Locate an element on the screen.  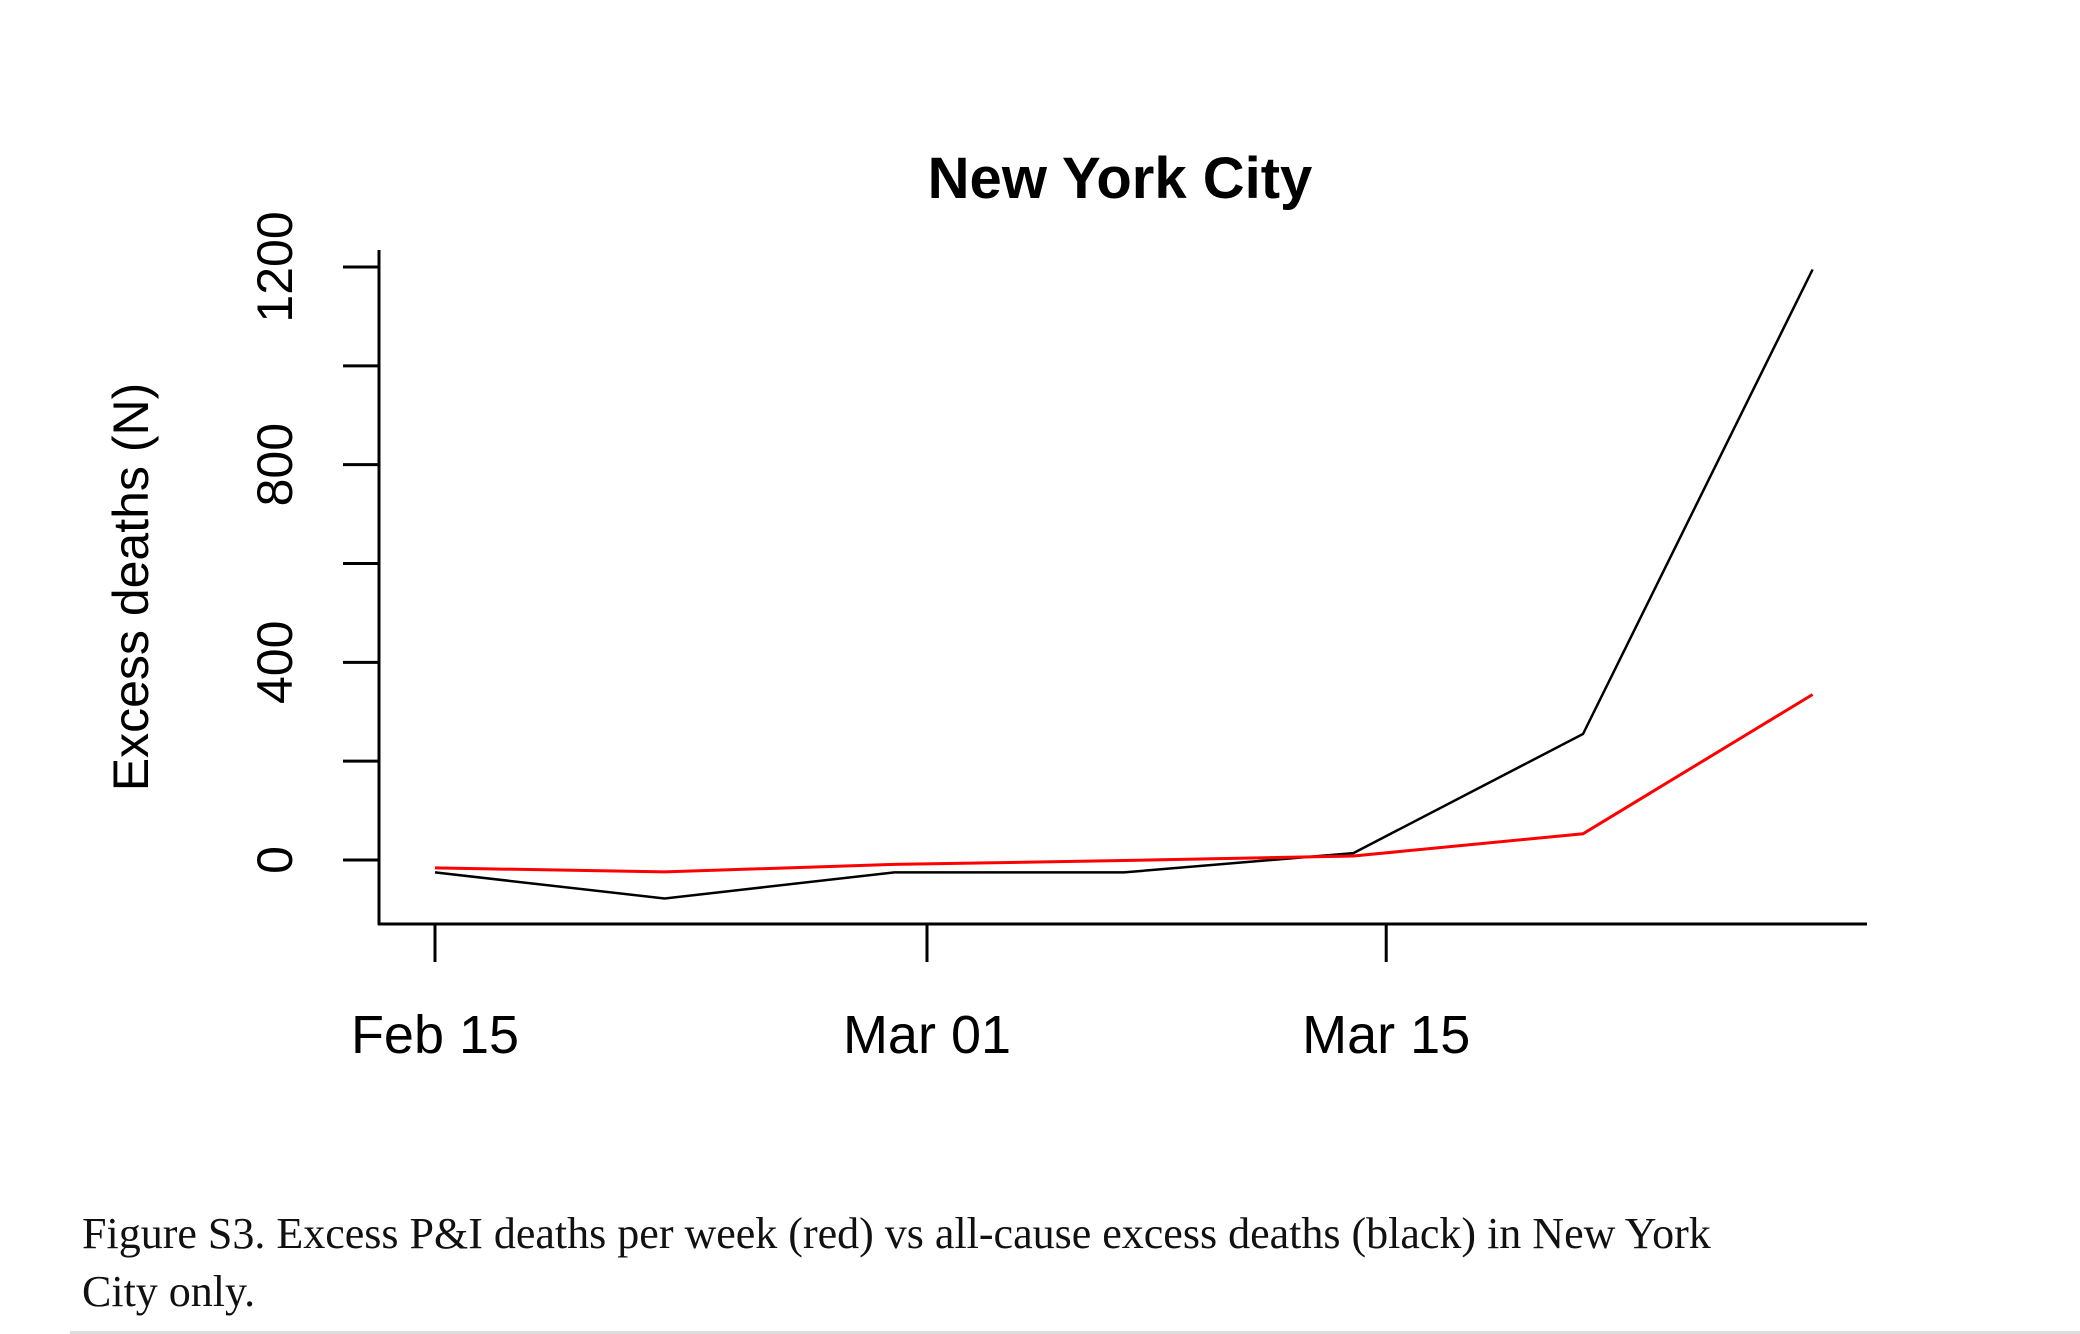
x-tick-label: Feb 15 is located at coordinates (435, 1035).